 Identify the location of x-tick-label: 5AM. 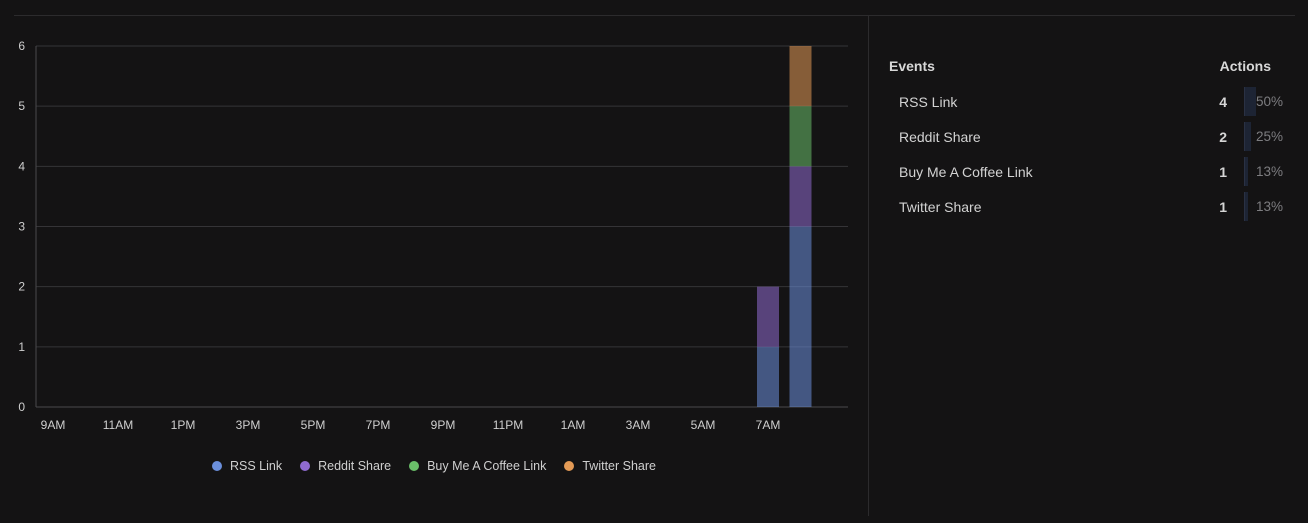
(703, 425).